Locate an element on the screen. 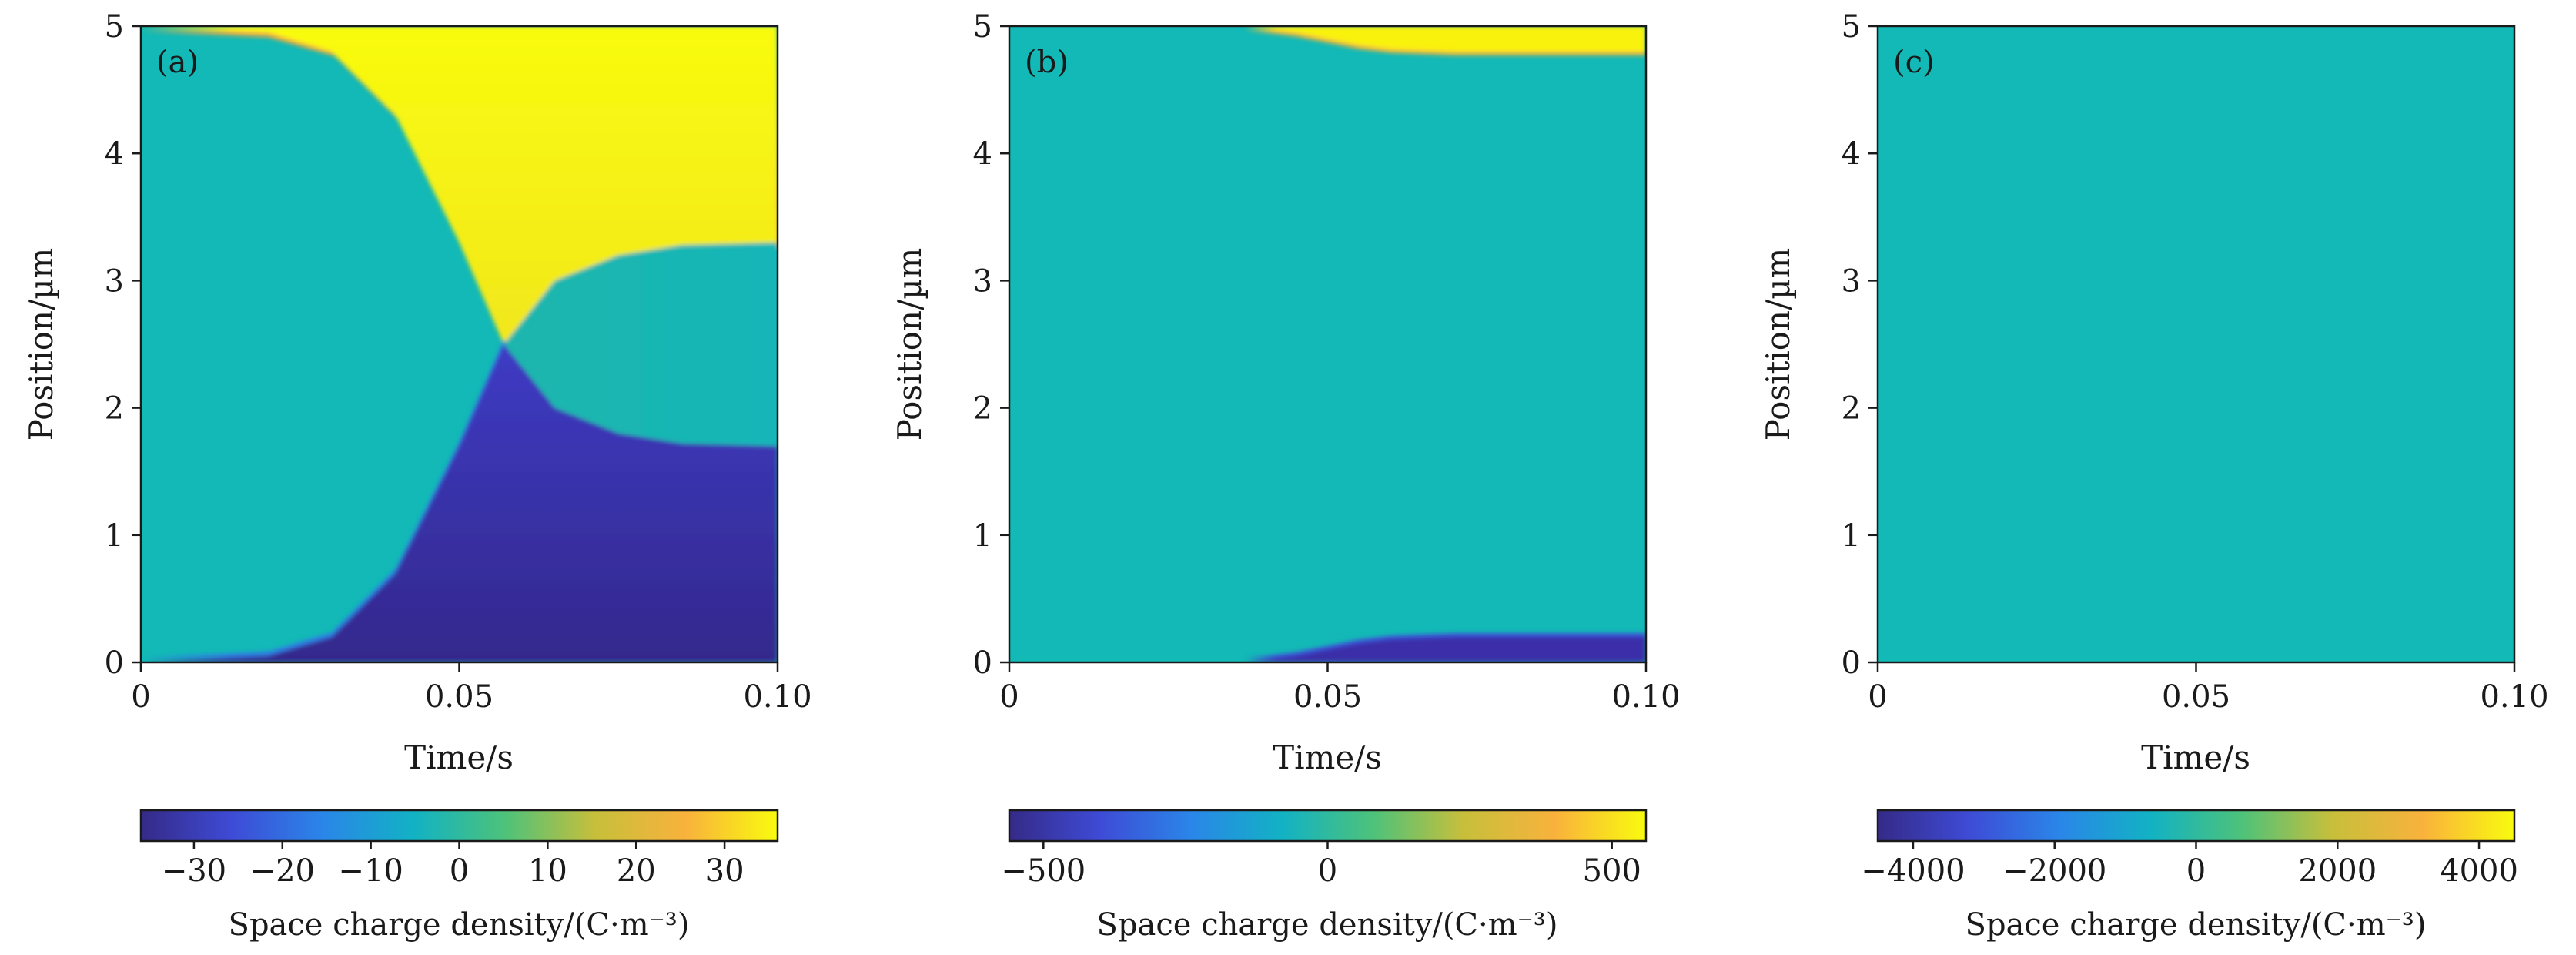 The width and height of the screenshot is (2576, 955). y-axis-label-b: Position/µm is located at coordinates (909, 344).